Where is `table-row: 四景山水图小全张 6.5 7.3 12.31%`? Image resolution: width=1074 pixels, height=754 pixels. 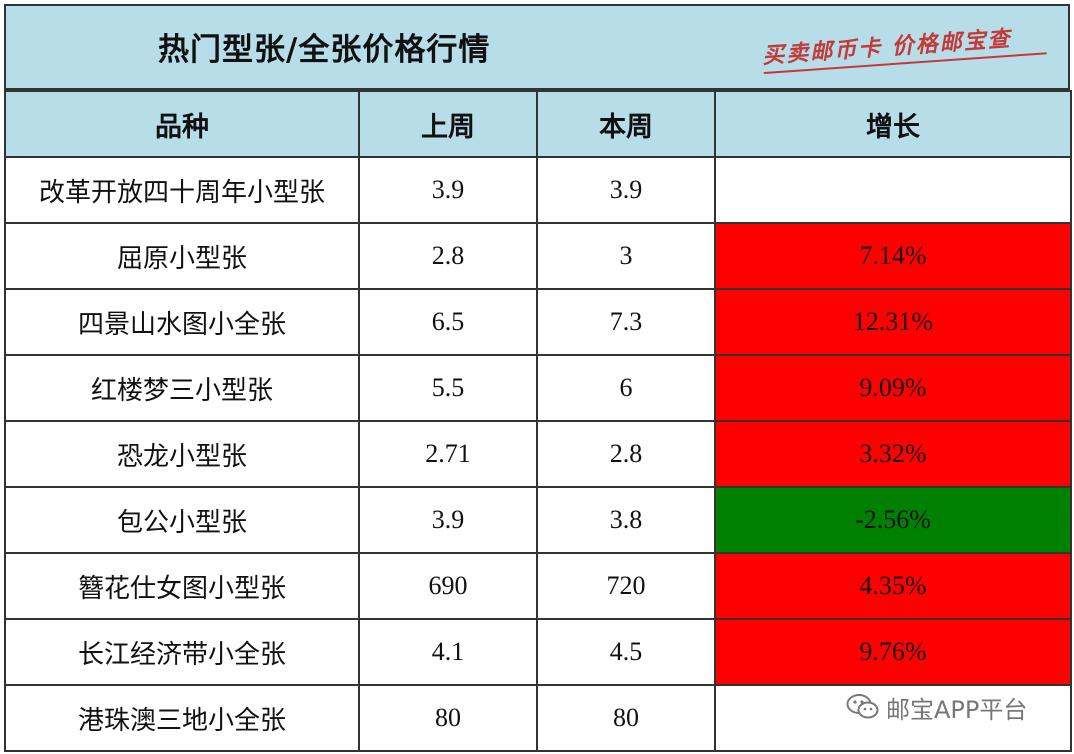 table-row: 四景山水图小全张 6.5 7.3 12.31% is located at coordinates (538, 322).